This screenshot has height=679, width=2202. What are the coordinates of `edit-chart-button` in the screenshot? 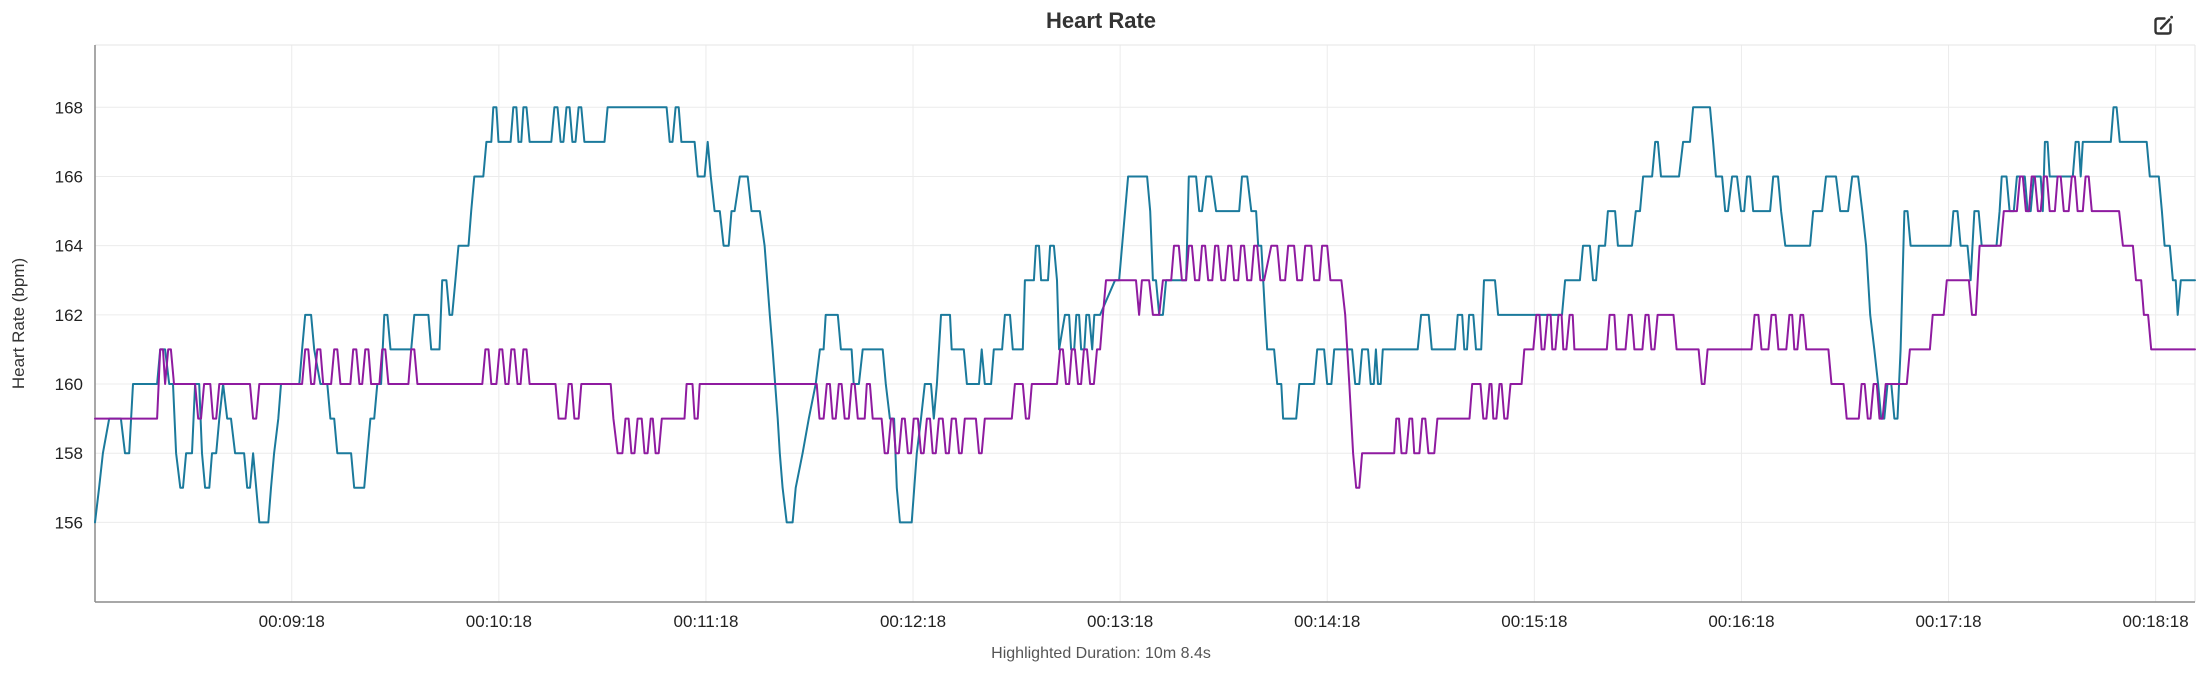 It's located at (2163, 27).